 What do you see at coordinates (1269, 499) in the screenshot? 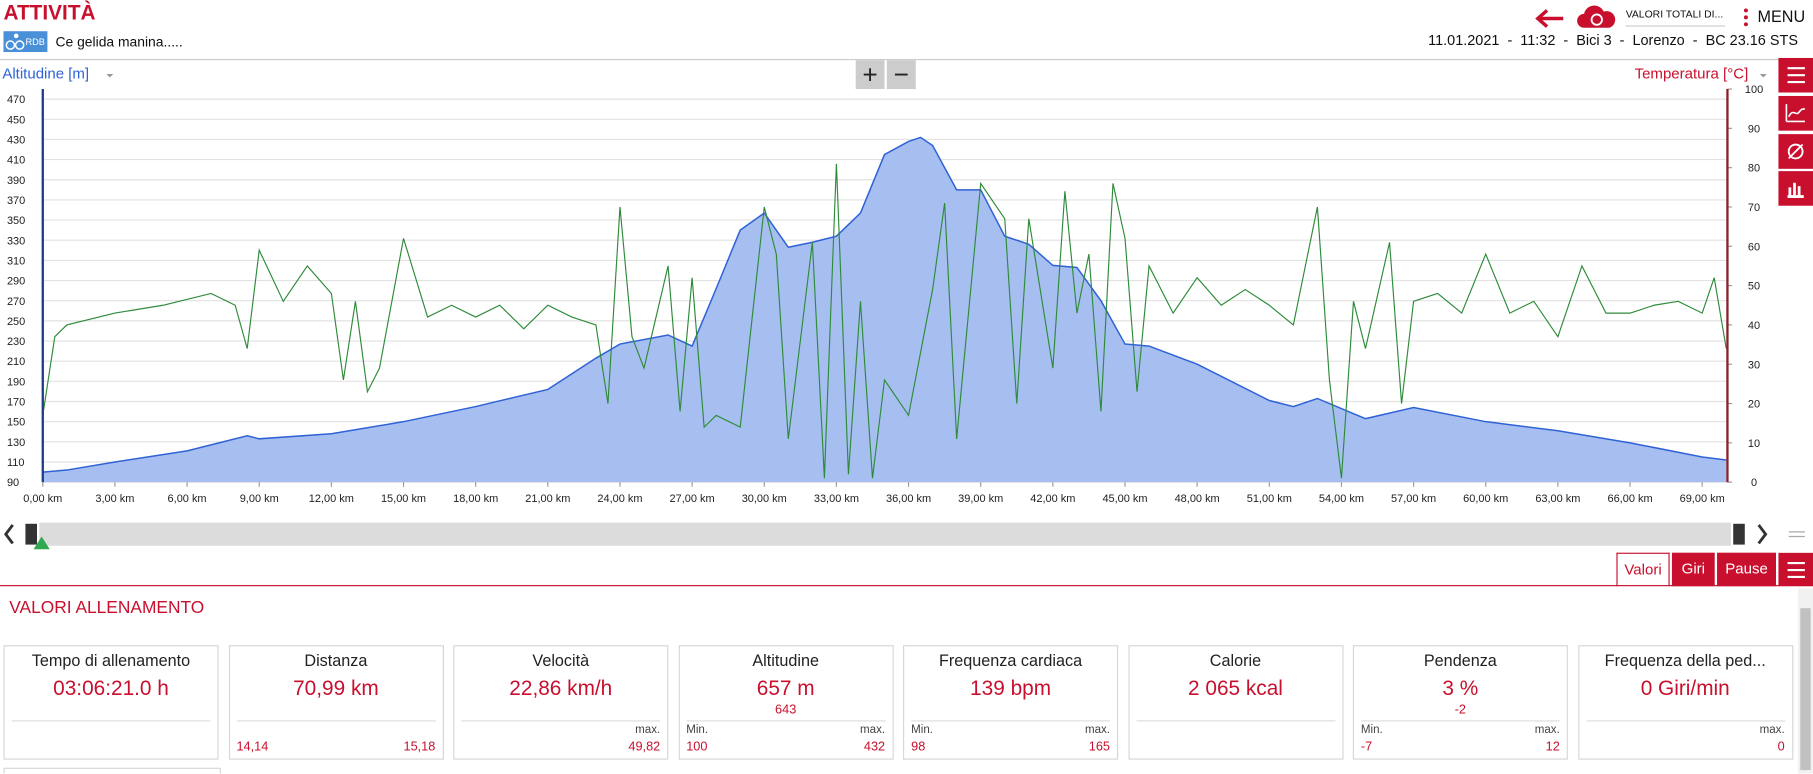
I see `x-tick-label: 51,00 km` at bounding box center [1269, 499].